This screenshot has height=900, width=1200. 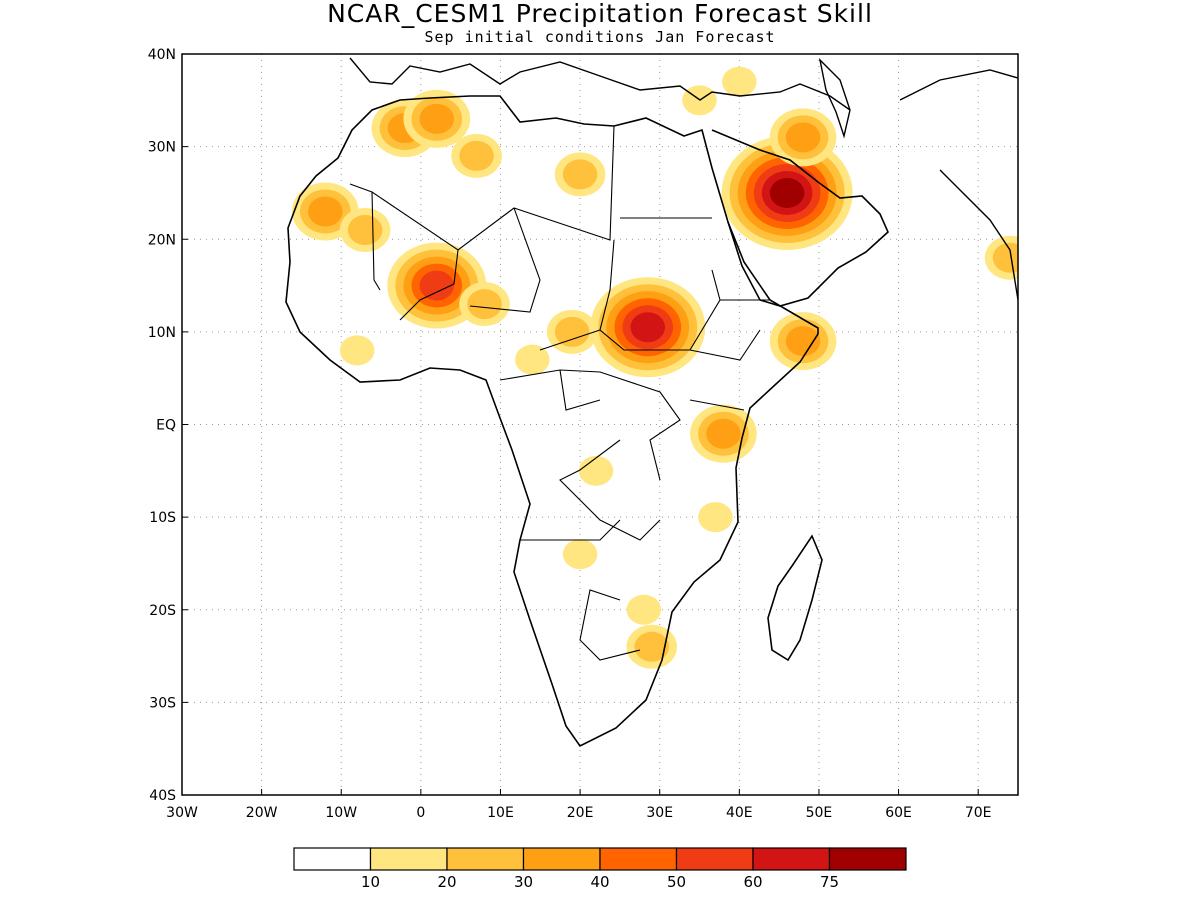 What do you see at coordinates (262, 813) in the screenshot?
I see `x-tick-label: 20W` at bounding box center [262, 813].